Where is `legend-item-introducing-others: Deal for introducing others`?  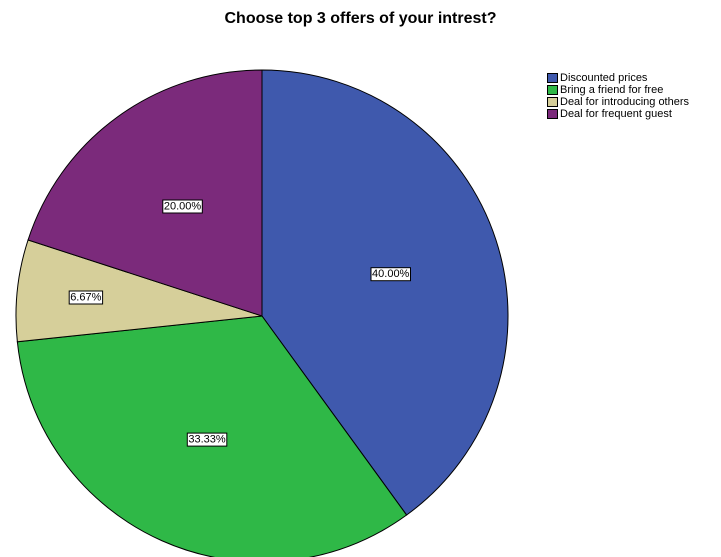 legend-item-introducing-others: Deal for introducing others is located at coordinates (618, 102).